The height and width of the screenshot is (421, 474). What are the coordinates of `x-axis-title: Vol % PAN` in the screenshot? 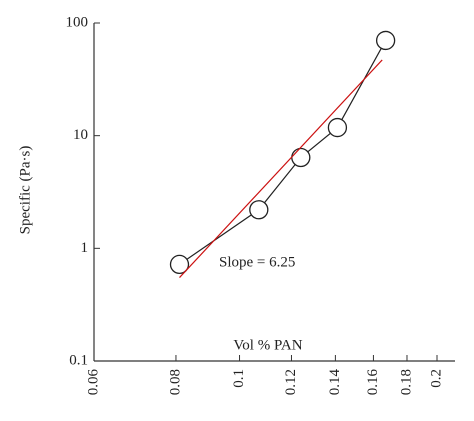 It's located at (267, 345).